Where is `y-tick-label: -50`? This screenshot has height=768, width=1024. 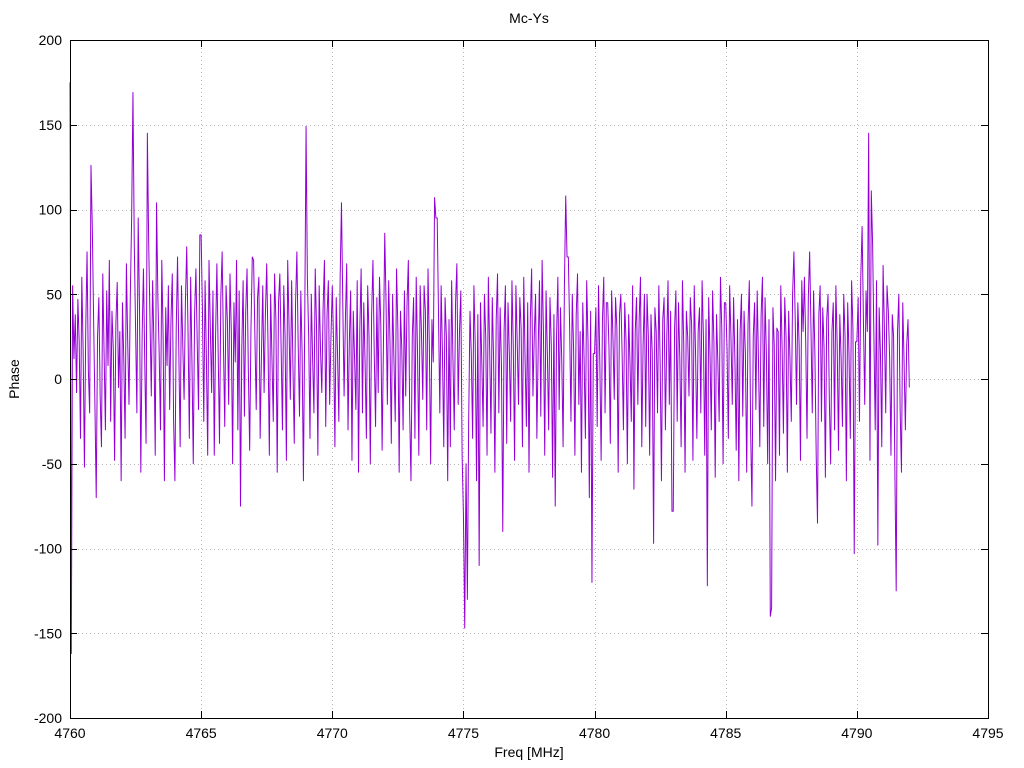 y-tick-label: -50 is located at coordinates (52, 464).